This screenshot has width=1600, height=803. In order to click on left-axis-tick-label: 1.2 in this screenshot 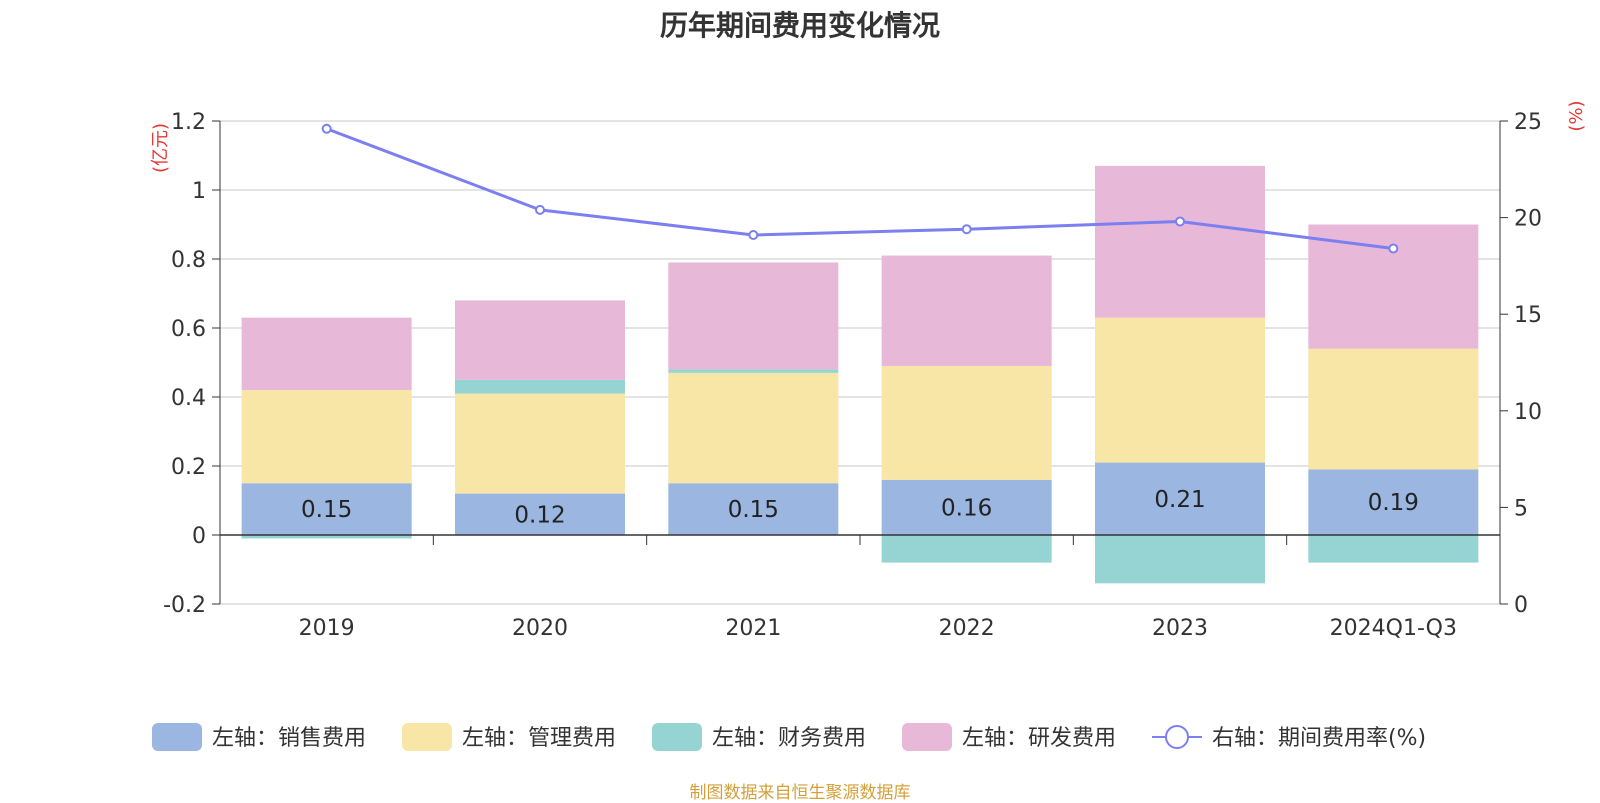, I will do `click(188, 122)`.